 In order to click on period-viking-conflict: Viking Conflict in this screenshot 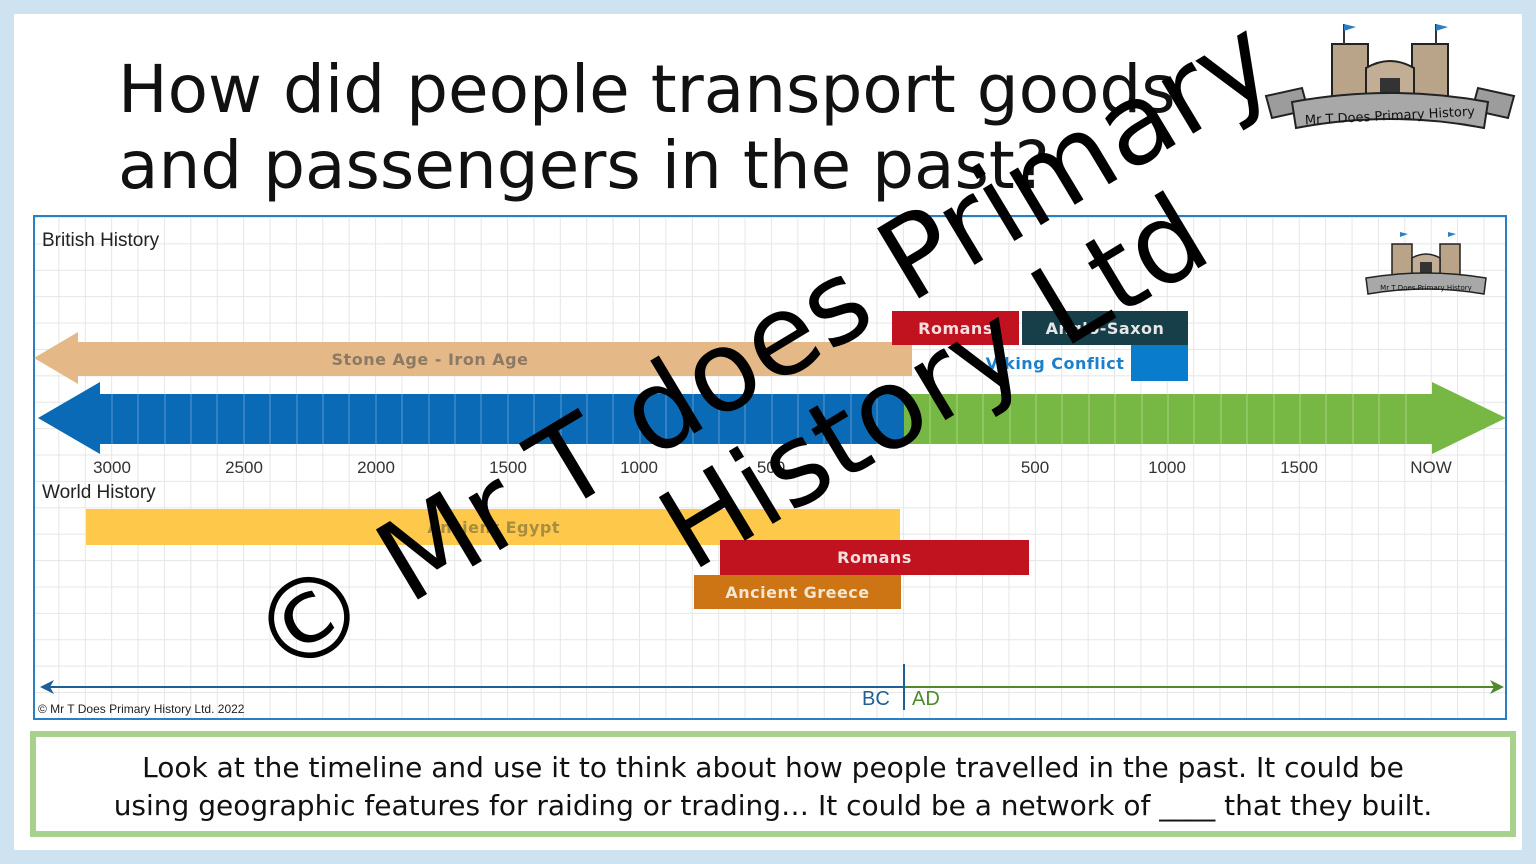, I will do `click(1055, 363)`.